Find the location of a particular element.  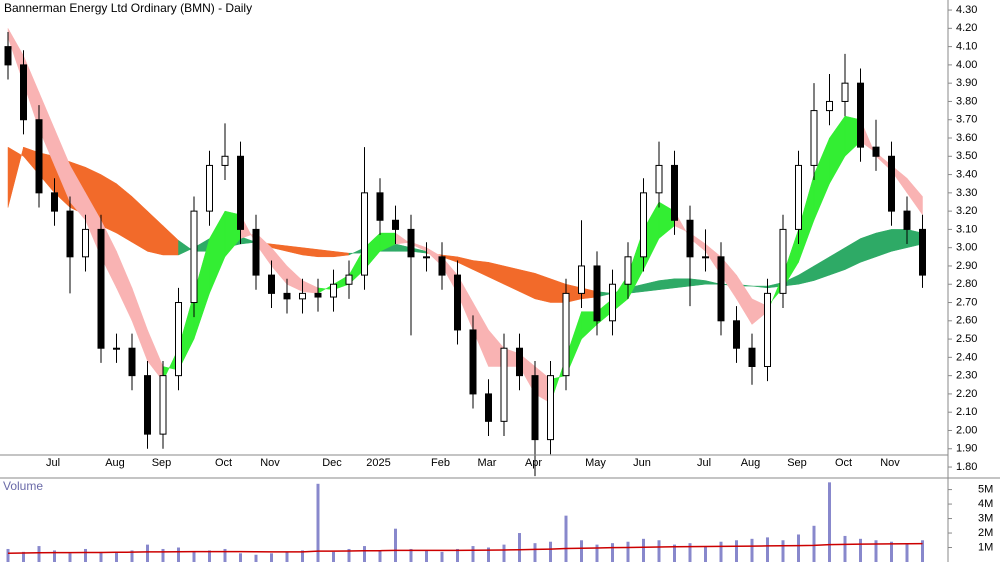

y-tick-label: 3.60 is located at coordinates (966, 138).